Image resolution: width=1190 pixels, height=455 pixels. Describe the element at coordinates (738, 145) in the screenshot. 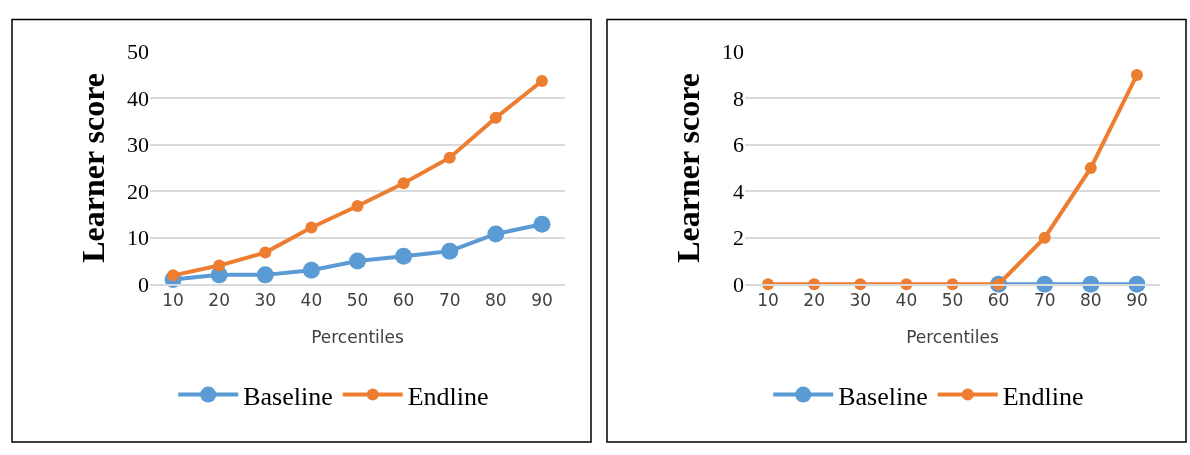

I see `y-tick-label: 6` at that location.